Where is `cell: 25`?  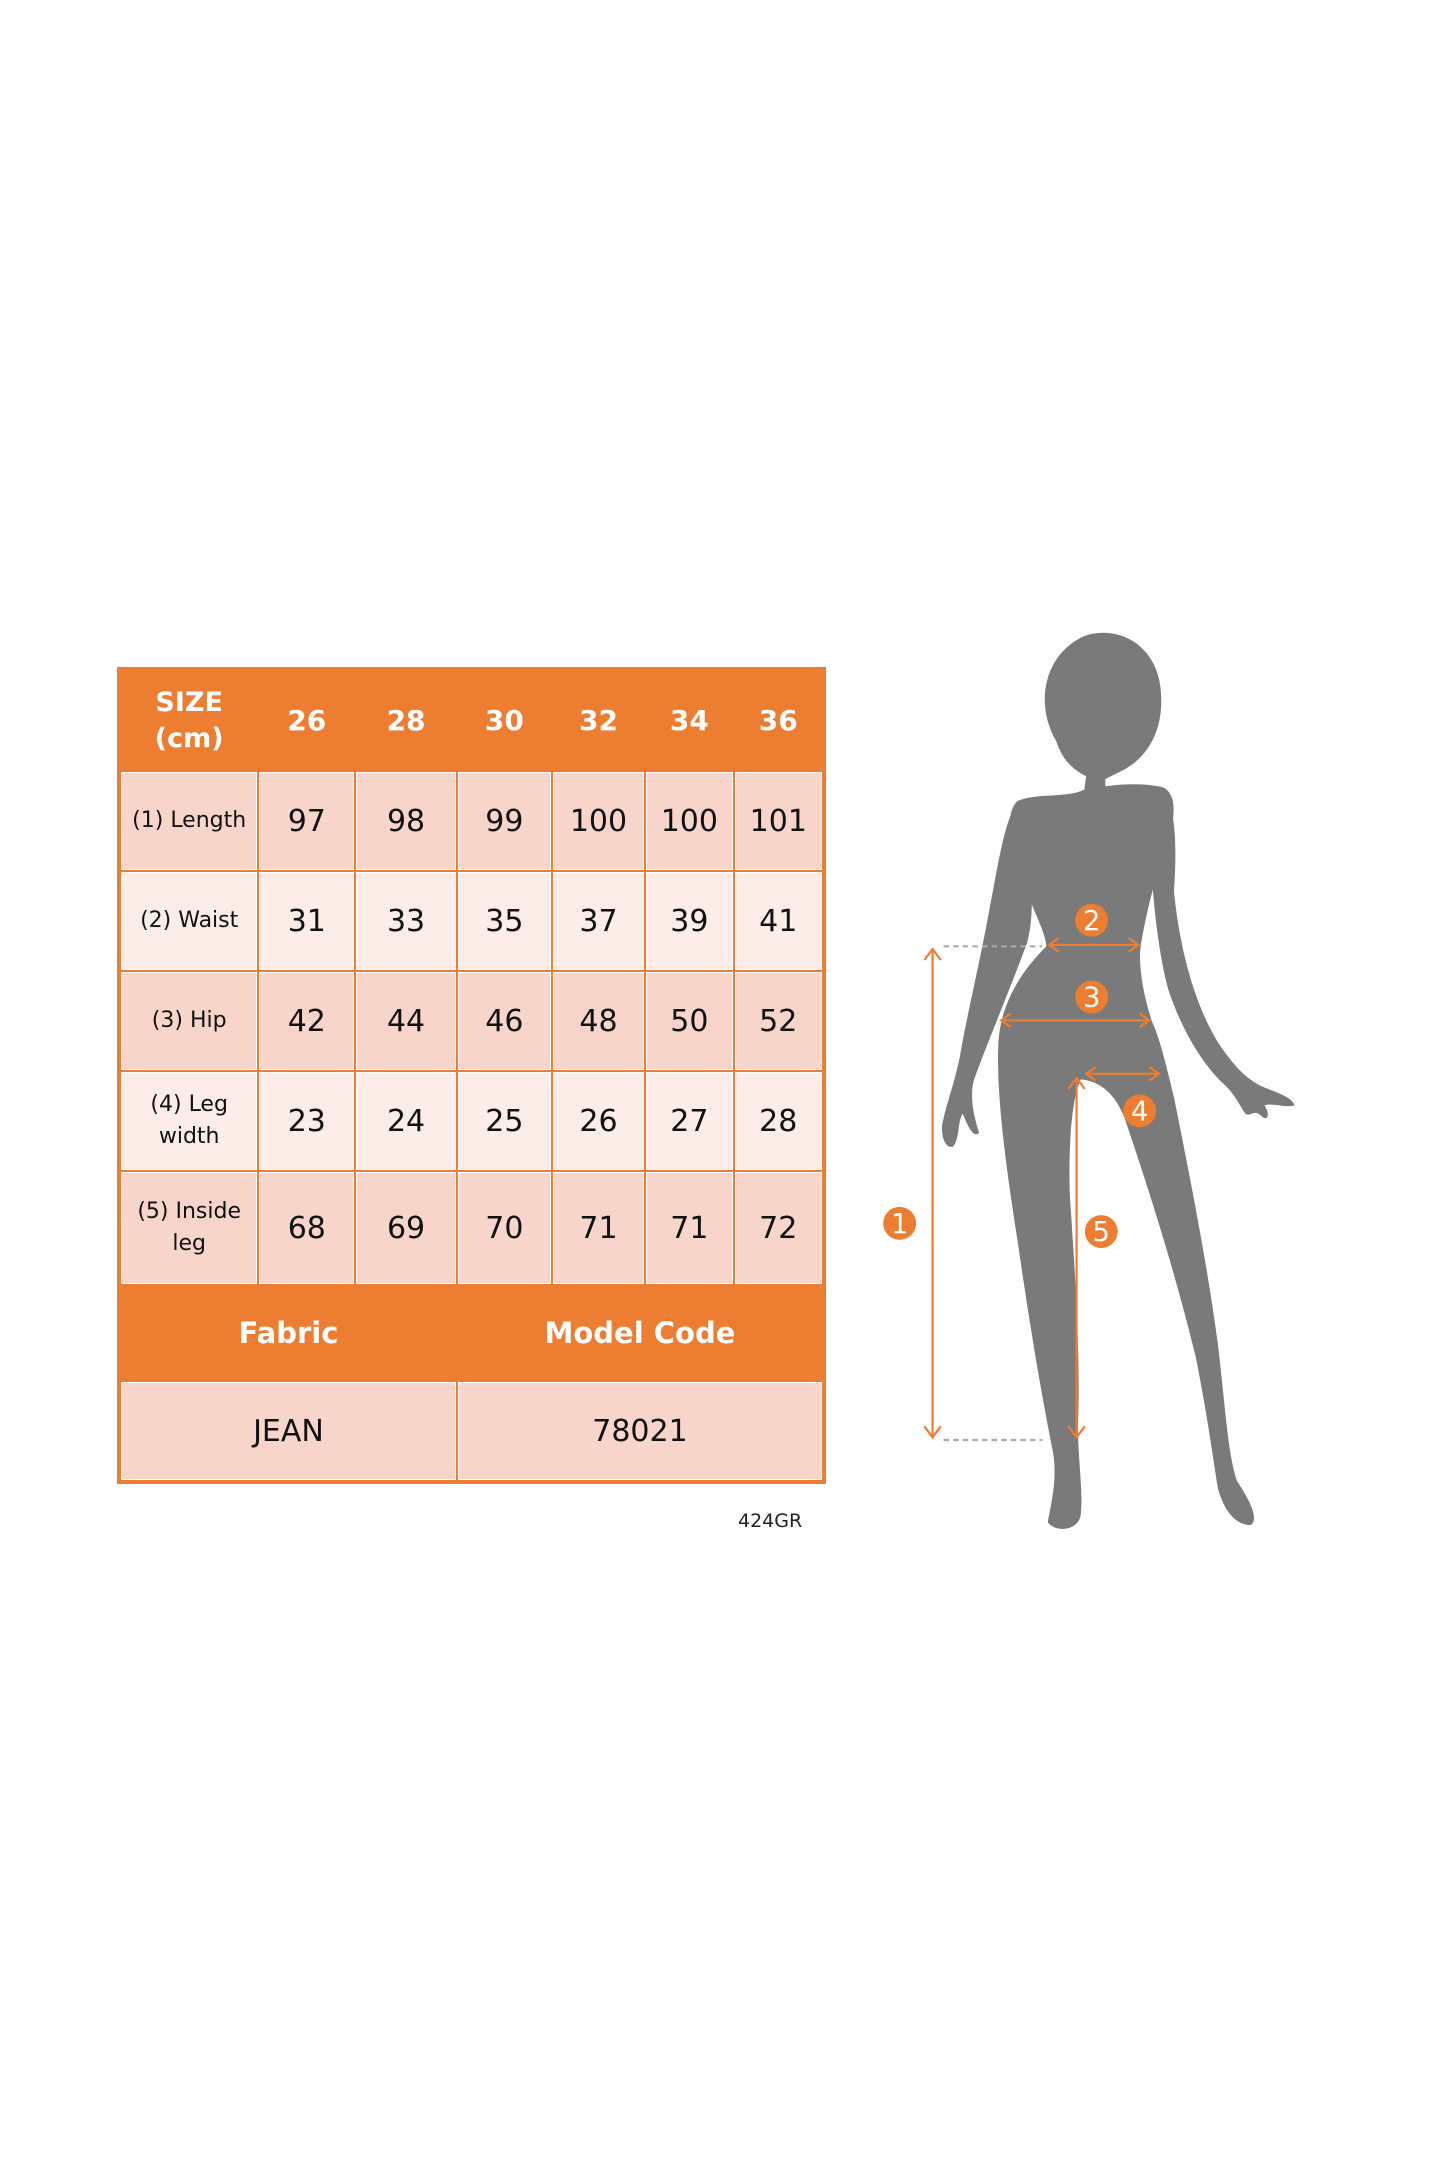 cell: 25 is located at coordinates (504, 1121).